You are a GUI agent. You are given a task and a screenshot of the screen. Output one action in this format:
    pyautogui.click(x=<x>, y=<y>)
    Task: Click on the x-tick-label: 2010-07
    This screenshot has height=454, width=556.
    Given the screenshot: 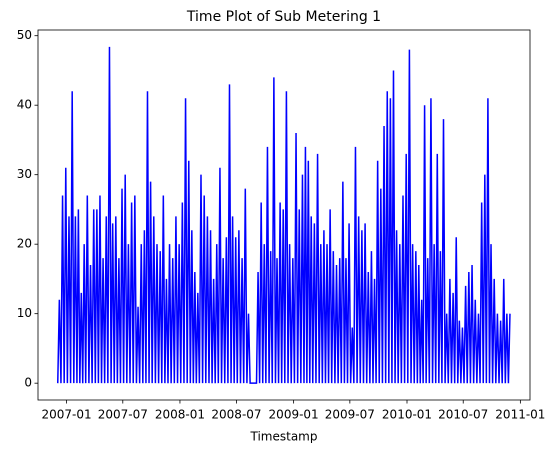 What is the action you would take?
    pyautogui.click(x=463, y=415)
    